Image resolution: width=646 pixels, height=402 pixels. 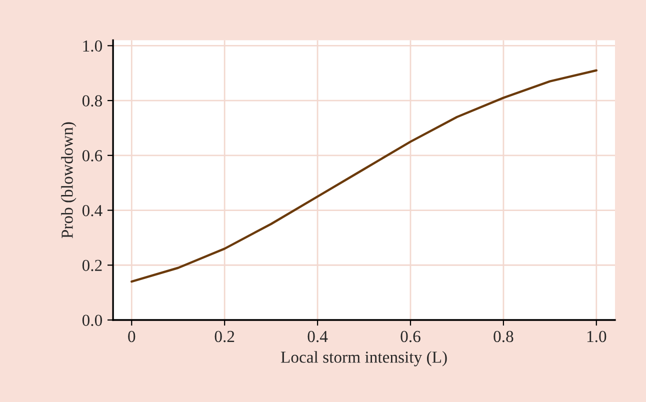 What do you see at coordinates (92, 210) in the screenshot?
I see `y-tick-label: 0.4` at bounding box center [92, 210].